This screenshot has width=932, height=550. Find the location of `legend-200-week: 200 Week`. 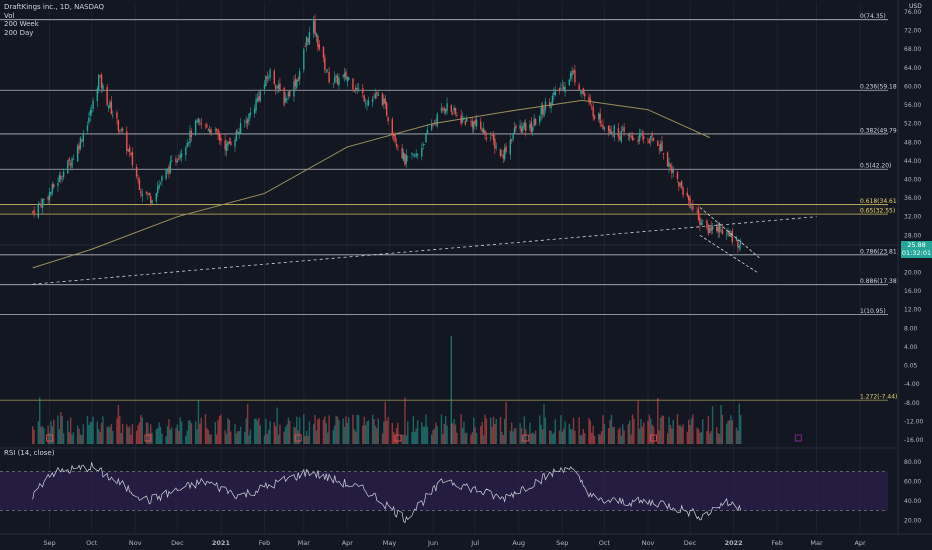

legend-200-week: 200 Week is located at coordinates (21, 24).